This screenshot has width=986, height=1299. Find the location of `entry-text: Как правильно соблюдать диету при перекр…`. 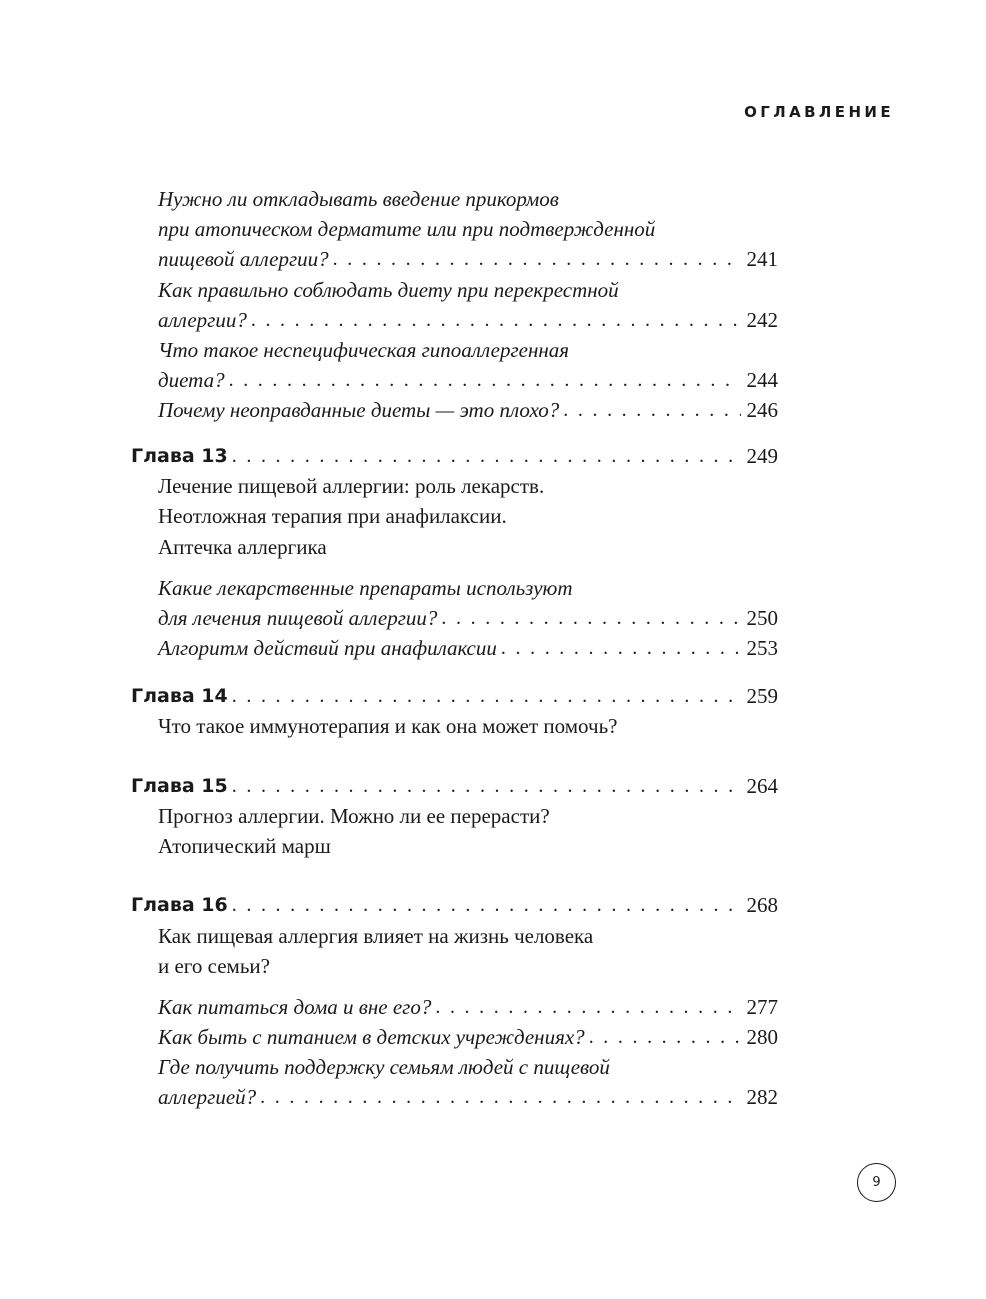

entry-text: Как правильно соблюдать диету при перекр… is located at coordinates (388, 290).